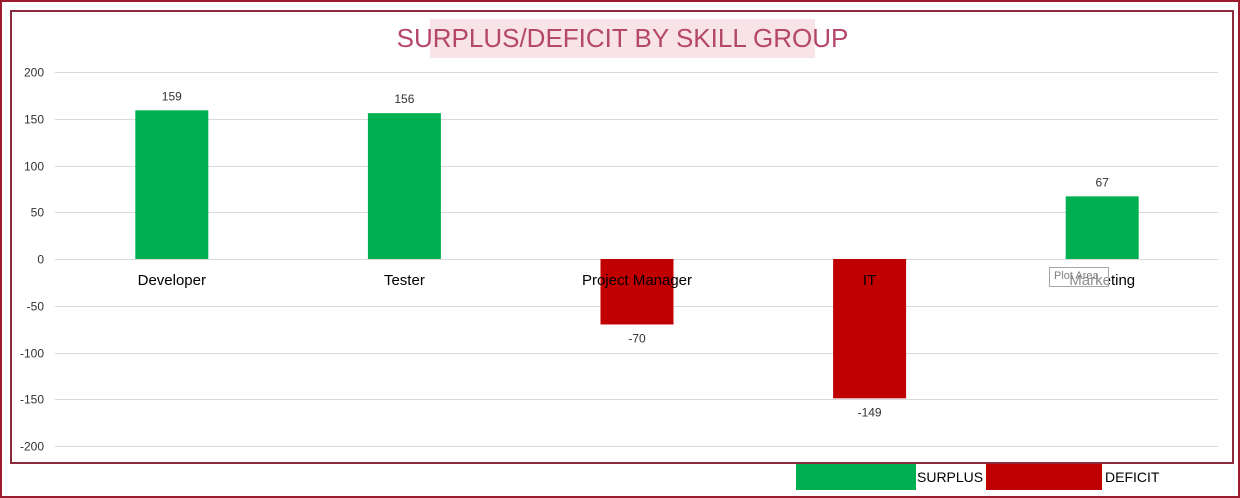 The width and height of the screenshot is (1240, 498). Describe the element at coordinates (950, 477) in the screenshot. I see `legend-label-surplus: SURPLUS` at that location.